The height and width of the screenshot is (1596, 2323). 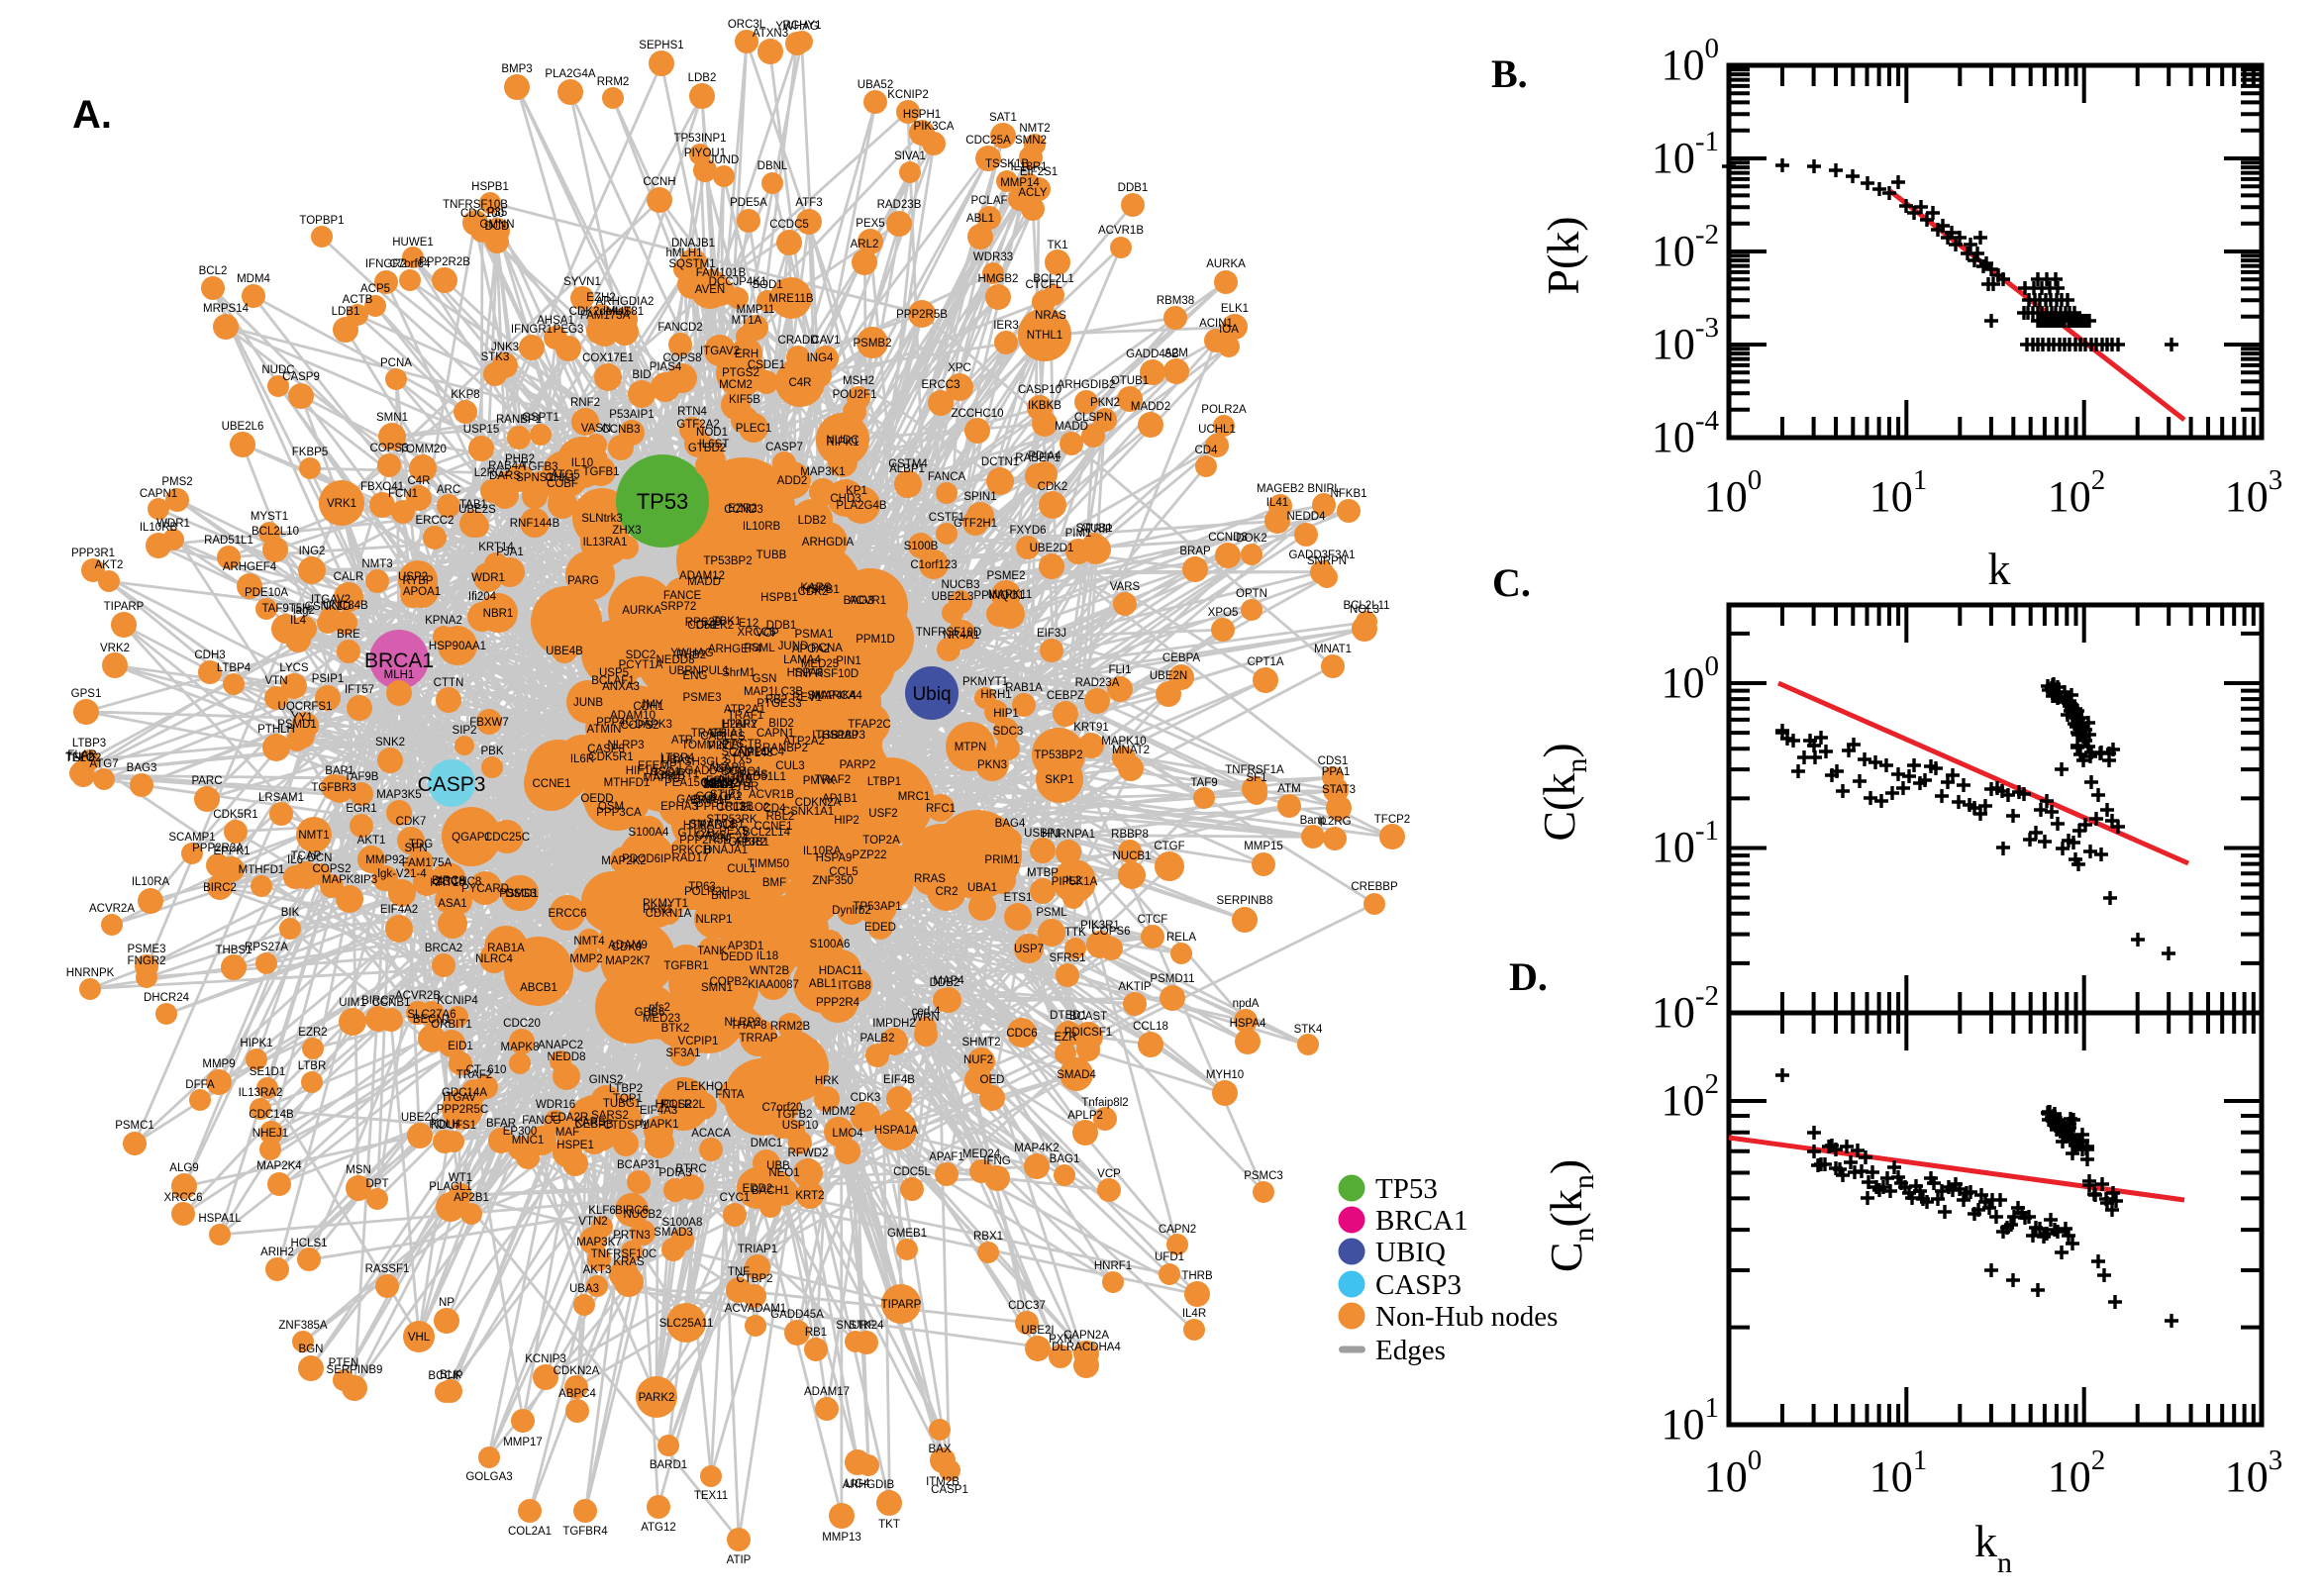 I want to click on svg-text: CTBP2, so click(x=754, y=1279).